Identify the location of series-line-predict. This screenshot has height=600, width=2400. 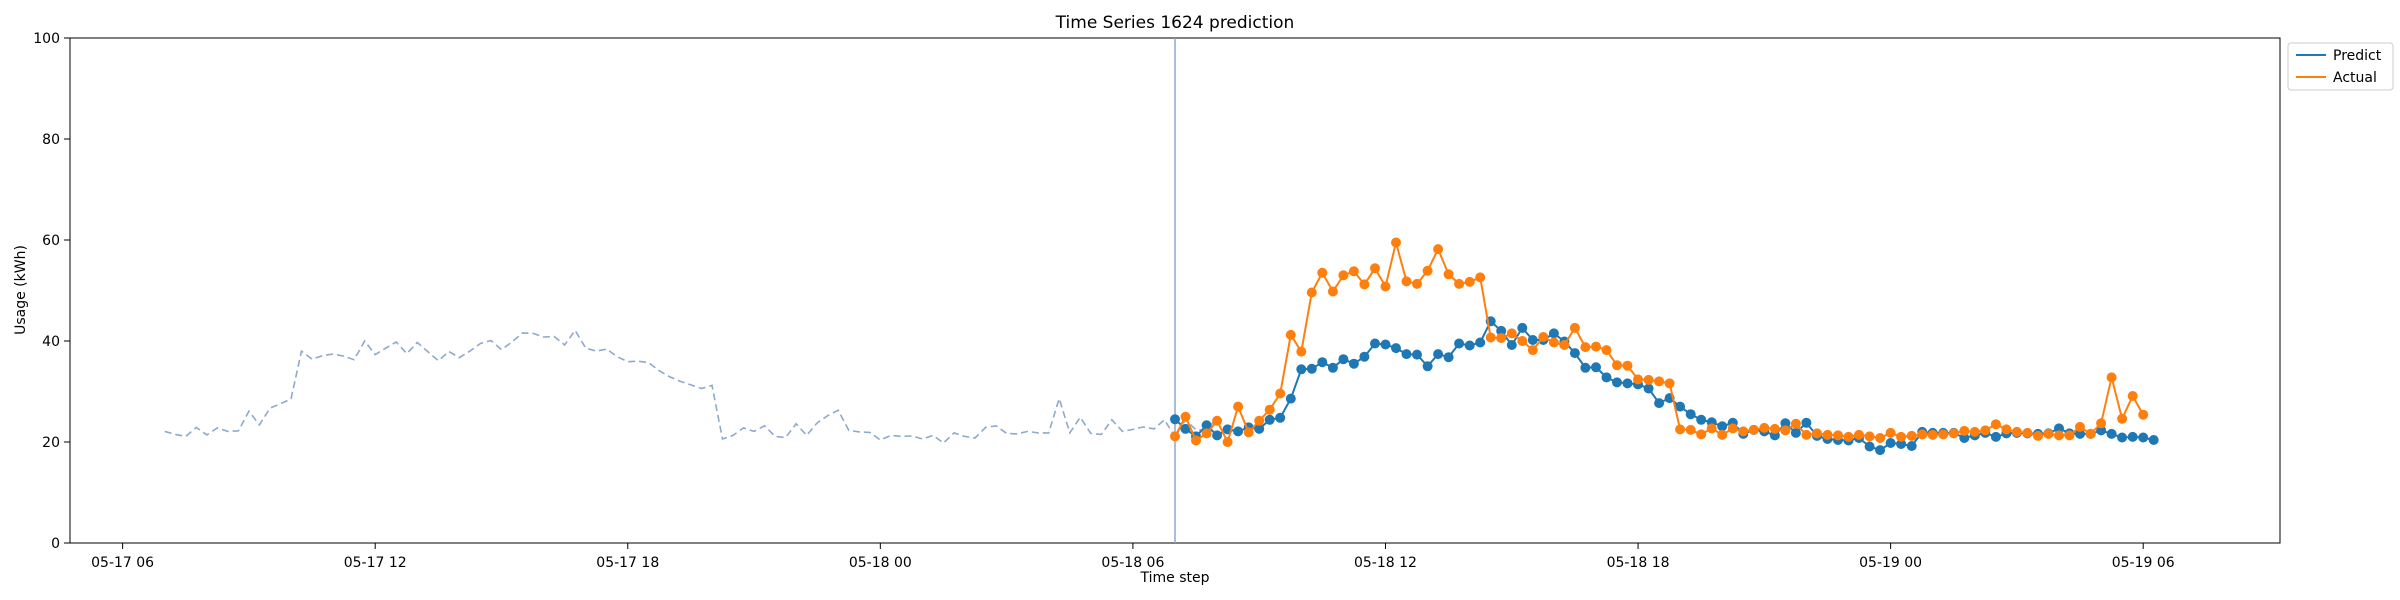
(1664, 385).